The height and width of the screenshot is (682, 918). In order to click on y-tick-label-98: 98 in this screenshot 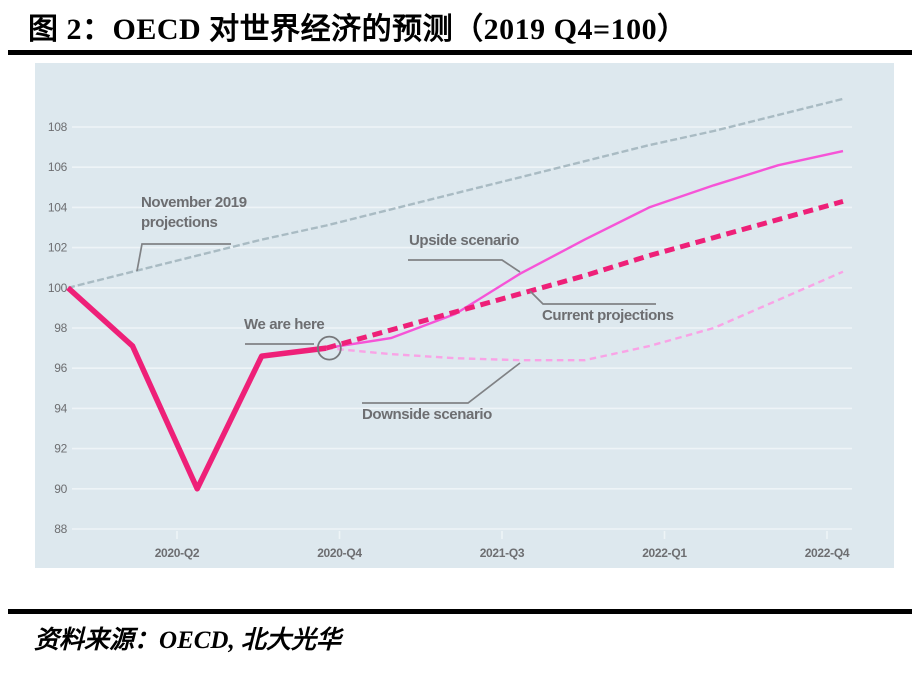, I will do `click(60, 328)`.